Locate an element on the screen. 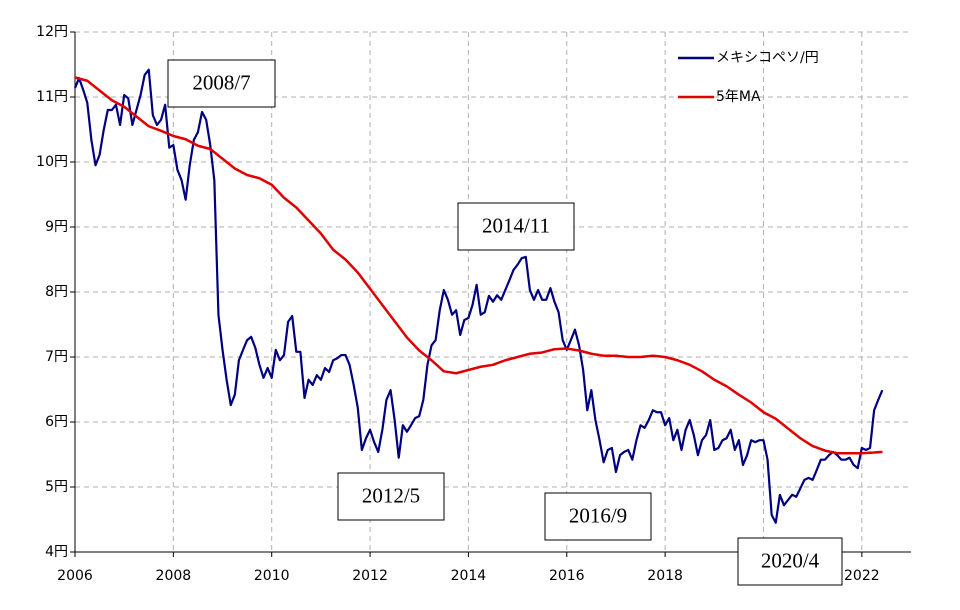 This screenshot has width=960, height=610. x-tick-label: 2008 is located at coordinates (174, 576).